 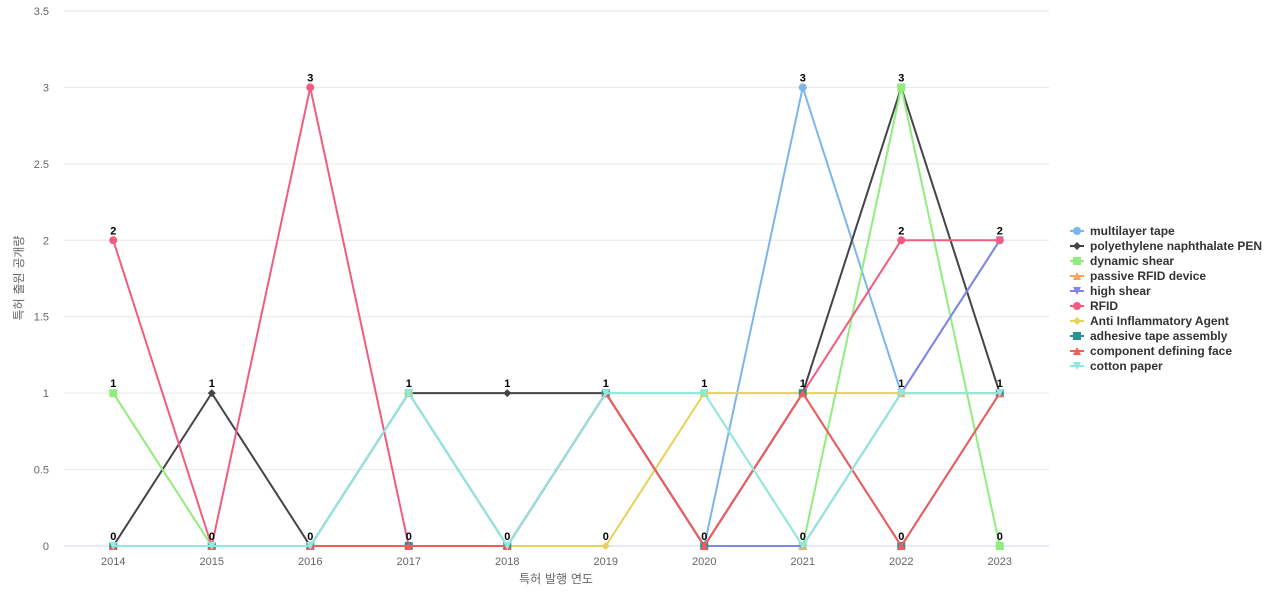 What do you see at coordinates (1159, 336) in the screenshot?
I see `legend-label: adhesive tape assembly` at bounding box center [1159, 336].